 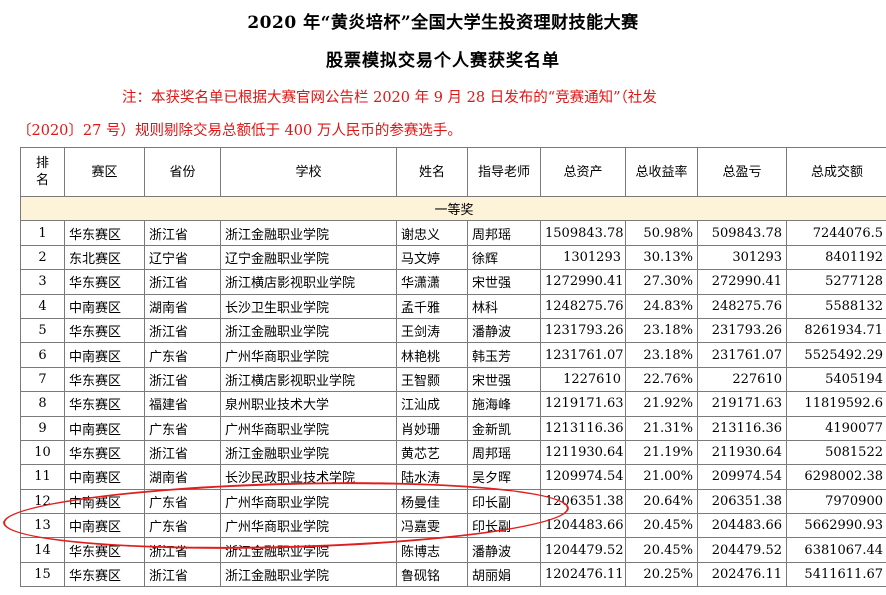 I want to click on total-assets-cell: 1206351.38, so click(x=583, y=501).